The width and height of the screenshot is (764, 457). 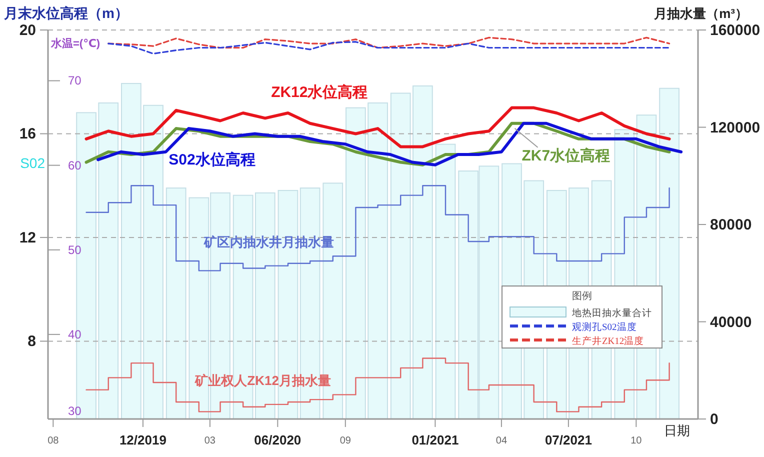 What do you see at coordinates (677, 430) in the screenshot?
I see `x-axis-title: 日期` at bounding box center [677, 430].